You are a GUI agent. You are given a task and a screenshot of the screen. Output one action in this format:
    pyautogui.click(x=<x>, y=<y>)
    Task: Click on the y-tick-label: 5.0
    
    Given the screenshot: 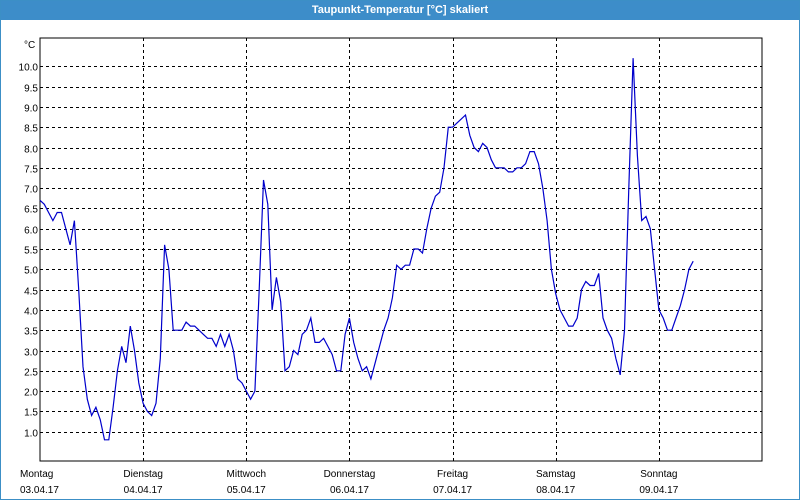 What is the action you would take?
    pyautogui.click(x=31, y=271)
    